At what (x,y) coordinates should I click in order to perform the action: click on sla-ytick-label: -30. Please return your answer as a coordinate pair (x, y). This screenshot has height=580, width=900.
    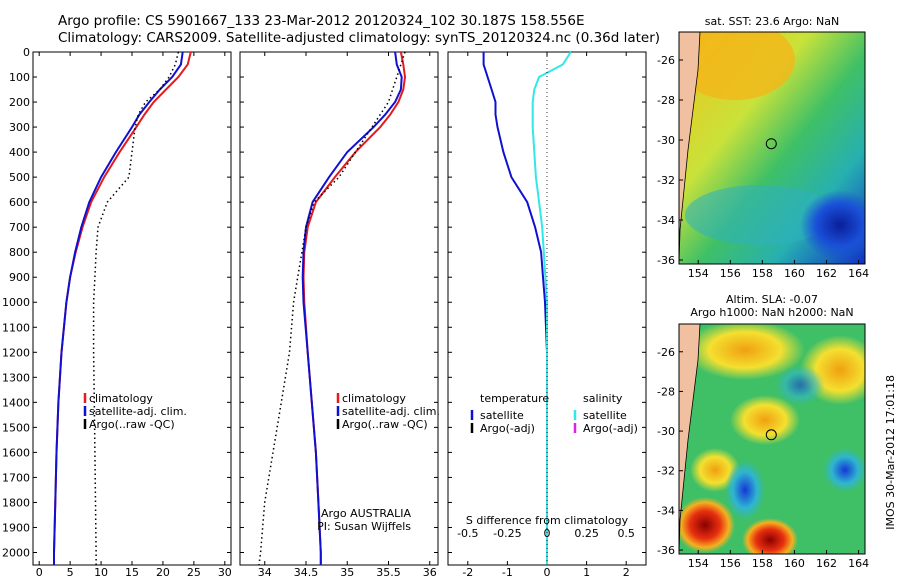
    Looking at the image, I should click on (666, 431).